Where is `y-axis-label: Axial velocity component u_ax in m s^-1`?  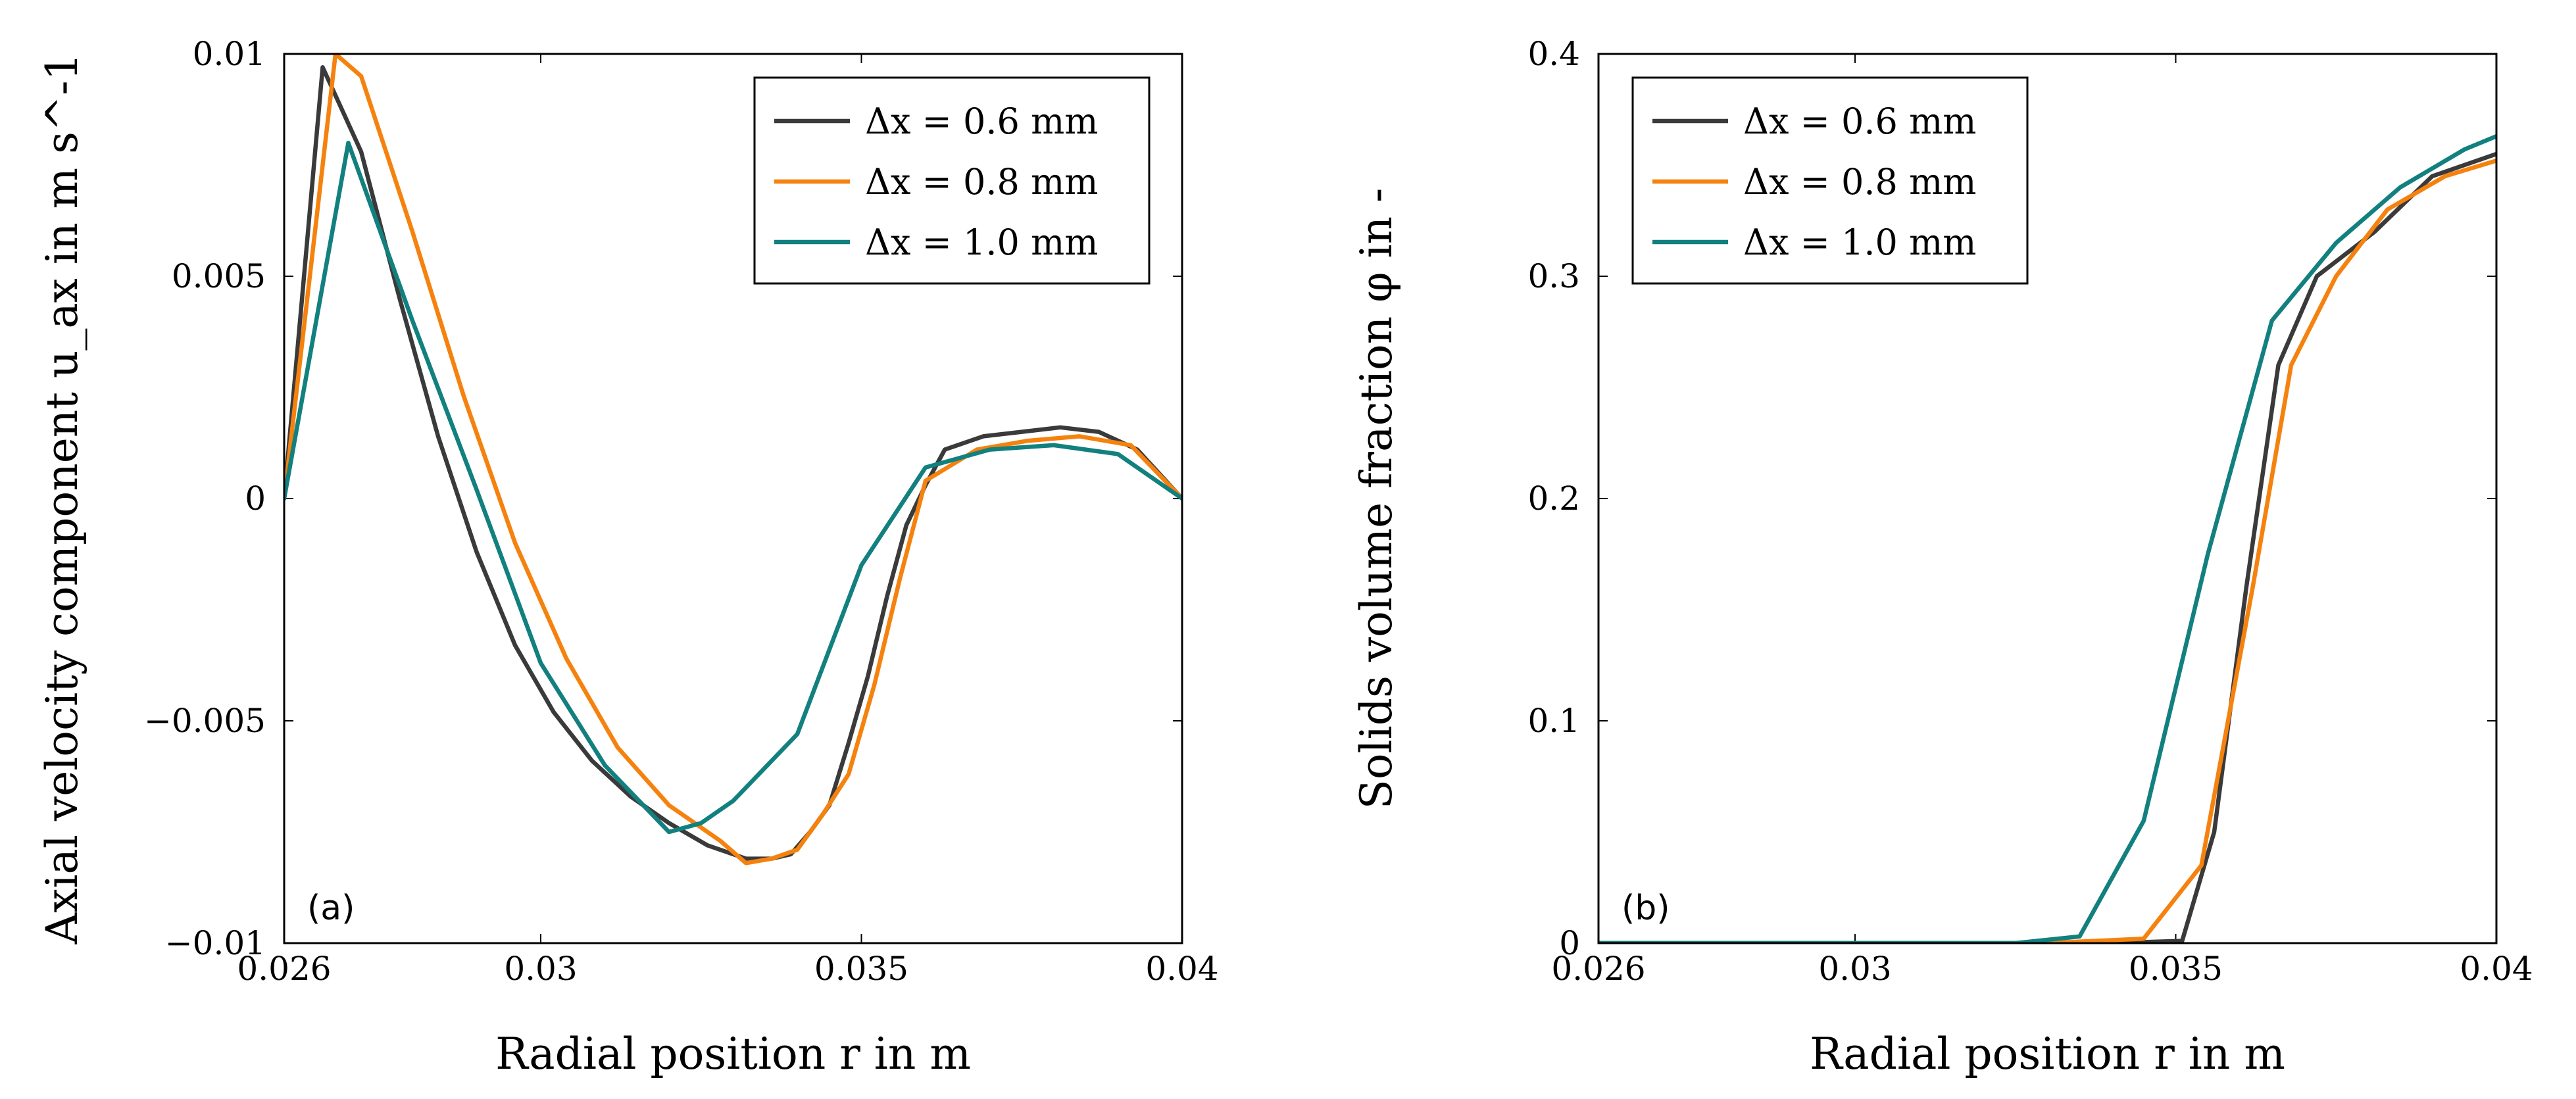 y-axis-label: Axial velocity component u_ax in m s^-1 is located at coordinates (62, 499).